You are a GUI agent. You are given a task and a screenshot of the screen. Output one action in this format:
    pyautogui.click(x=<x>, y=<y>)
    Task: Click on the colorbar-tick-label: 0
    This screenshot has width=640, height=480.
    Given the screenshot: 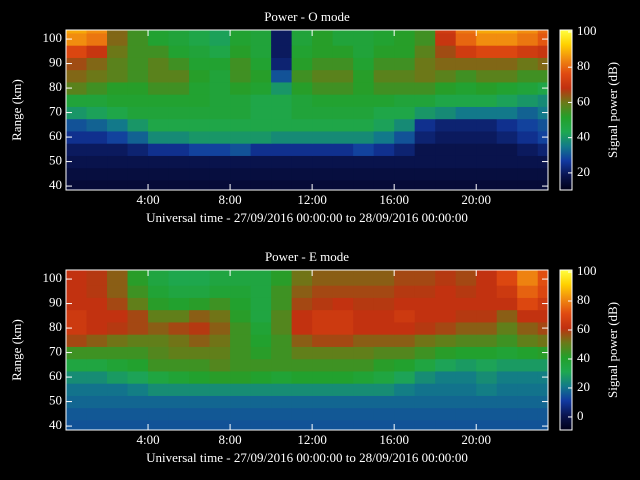 What is the action you would take?
    pyautogui.click(x=580, y=415)
    